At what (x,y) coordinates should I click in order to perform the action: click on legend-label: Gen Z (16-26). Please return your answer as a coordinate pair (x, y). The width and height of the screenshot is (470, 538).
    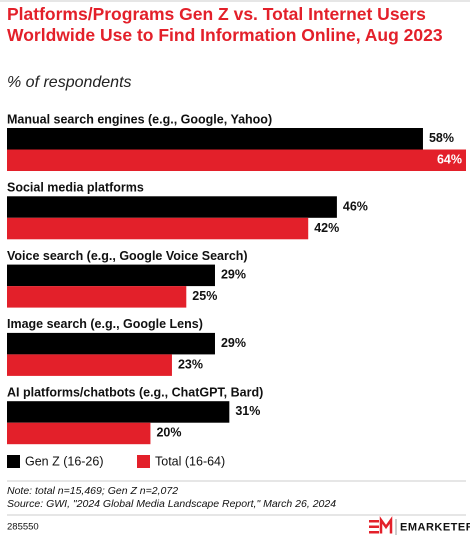
    Looking at the image, I should click on (64, 461).